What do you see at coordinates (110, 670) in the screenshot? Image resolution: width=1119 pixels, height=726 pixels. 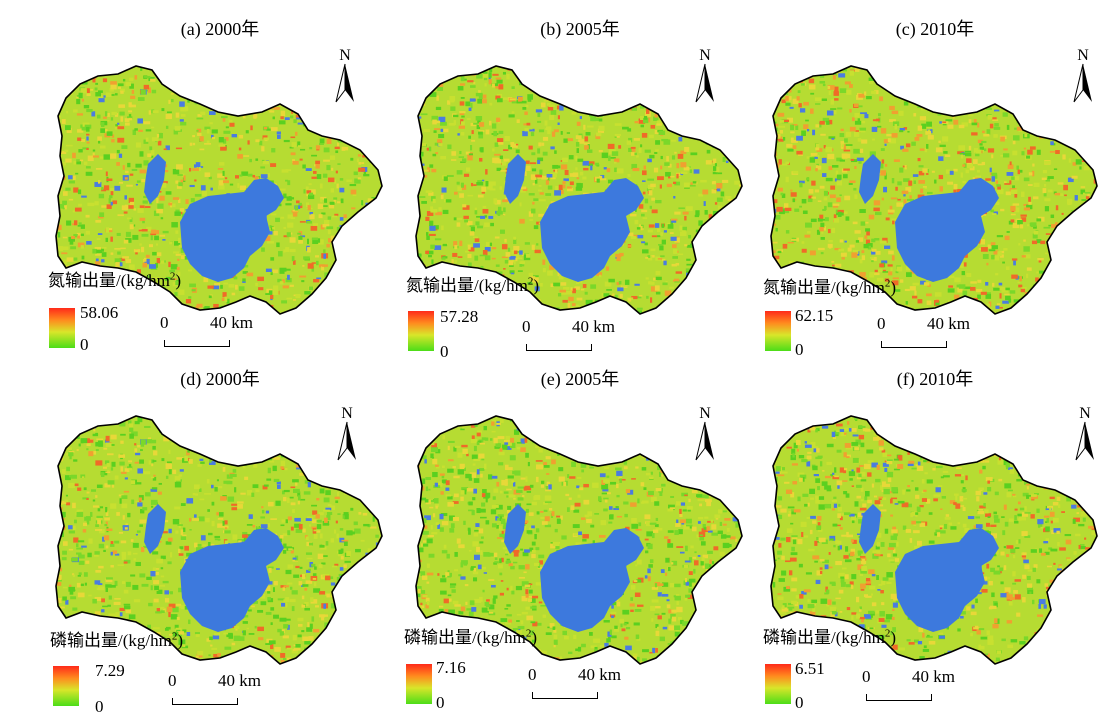 I see `legend-max-value: 7.29` at bounding box center [110, 670].